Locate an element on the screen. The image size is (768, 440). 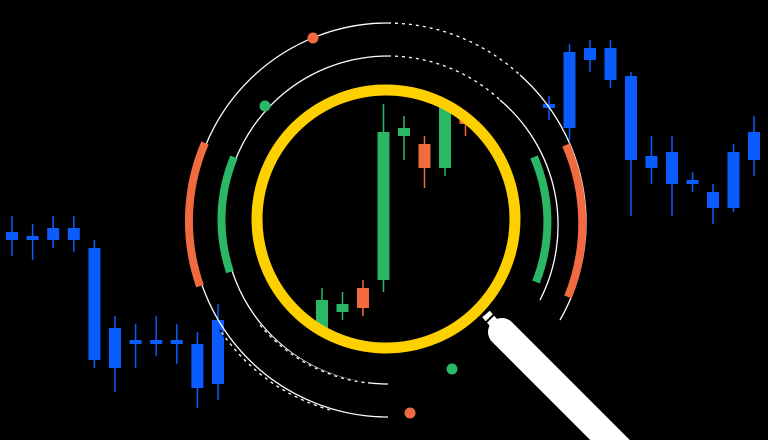
orange-dot-top is located at coordinates (313, 38).